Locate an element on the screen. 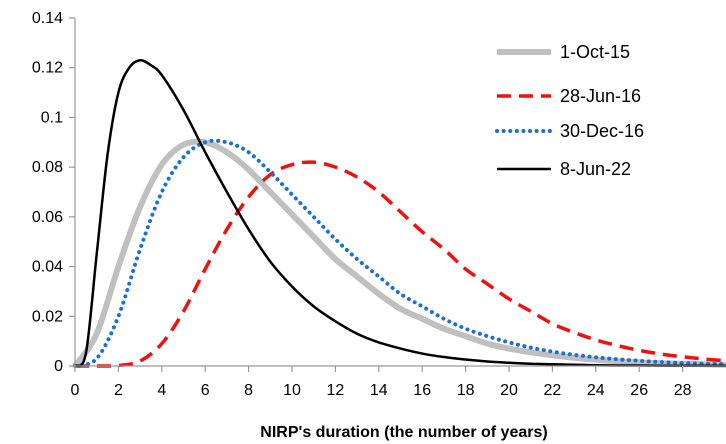  x-tick-label: 28 is located at coordinates (683, 390).